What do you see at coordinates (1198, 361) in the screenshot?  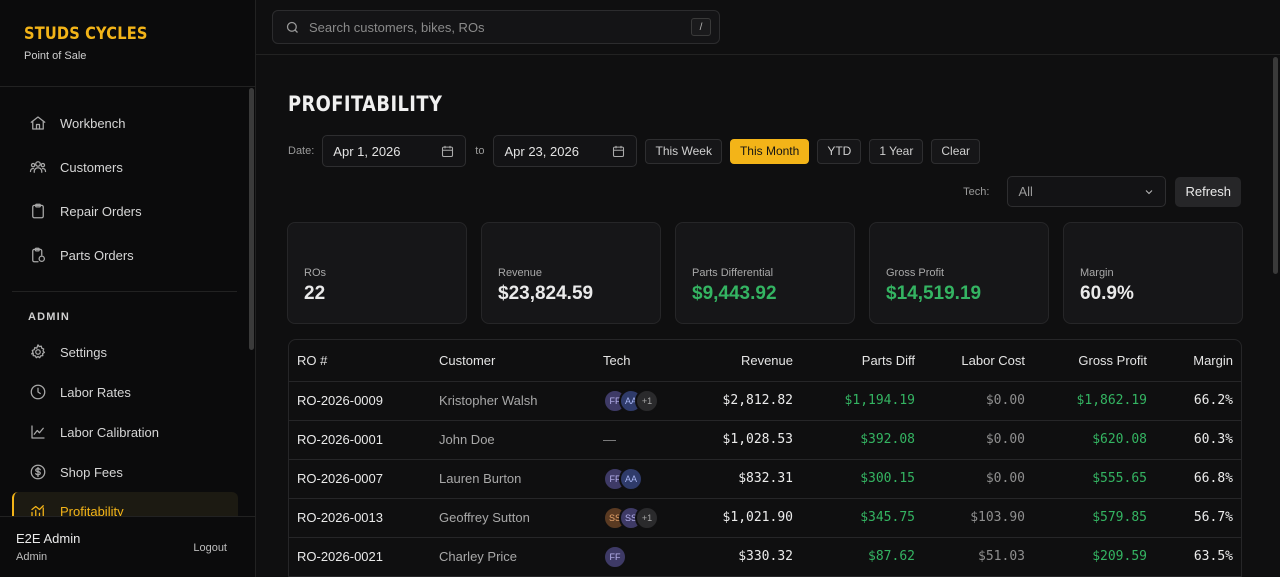 I see `column-header-margin: Margin` at bounding box center [1198, 361].